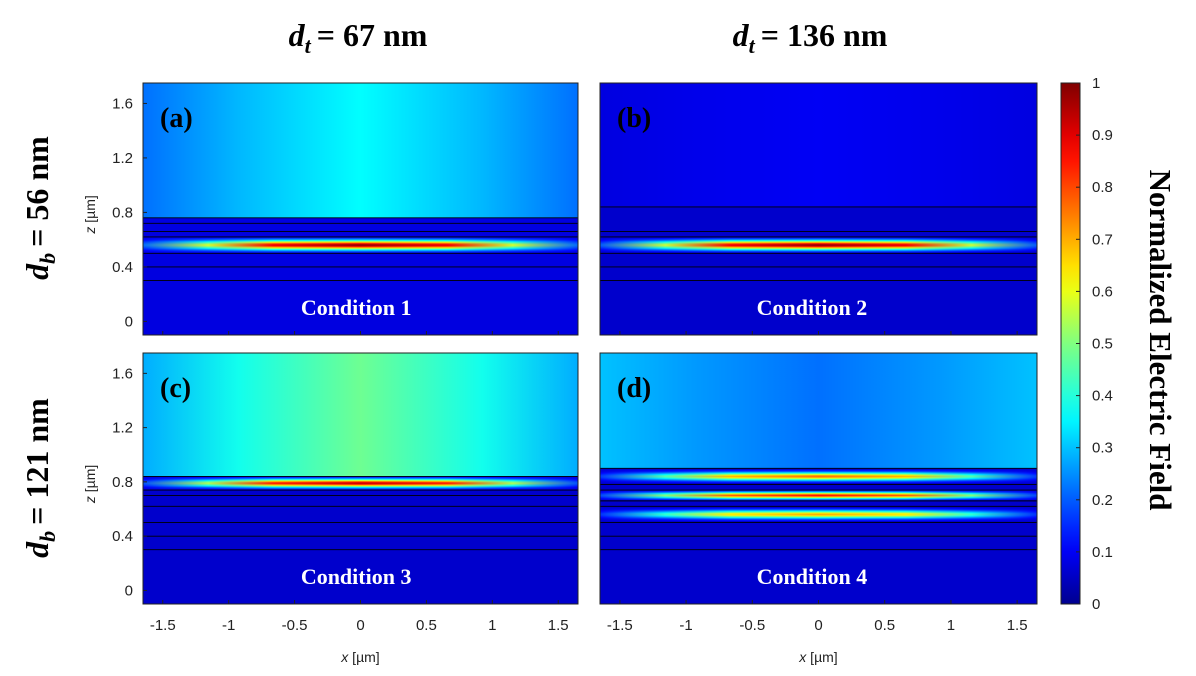  What do you see at coordinates (1102, 448) in the screenshot?
I see `colorbar-tick-label: 0.3` at bounding box center [1102, 448].